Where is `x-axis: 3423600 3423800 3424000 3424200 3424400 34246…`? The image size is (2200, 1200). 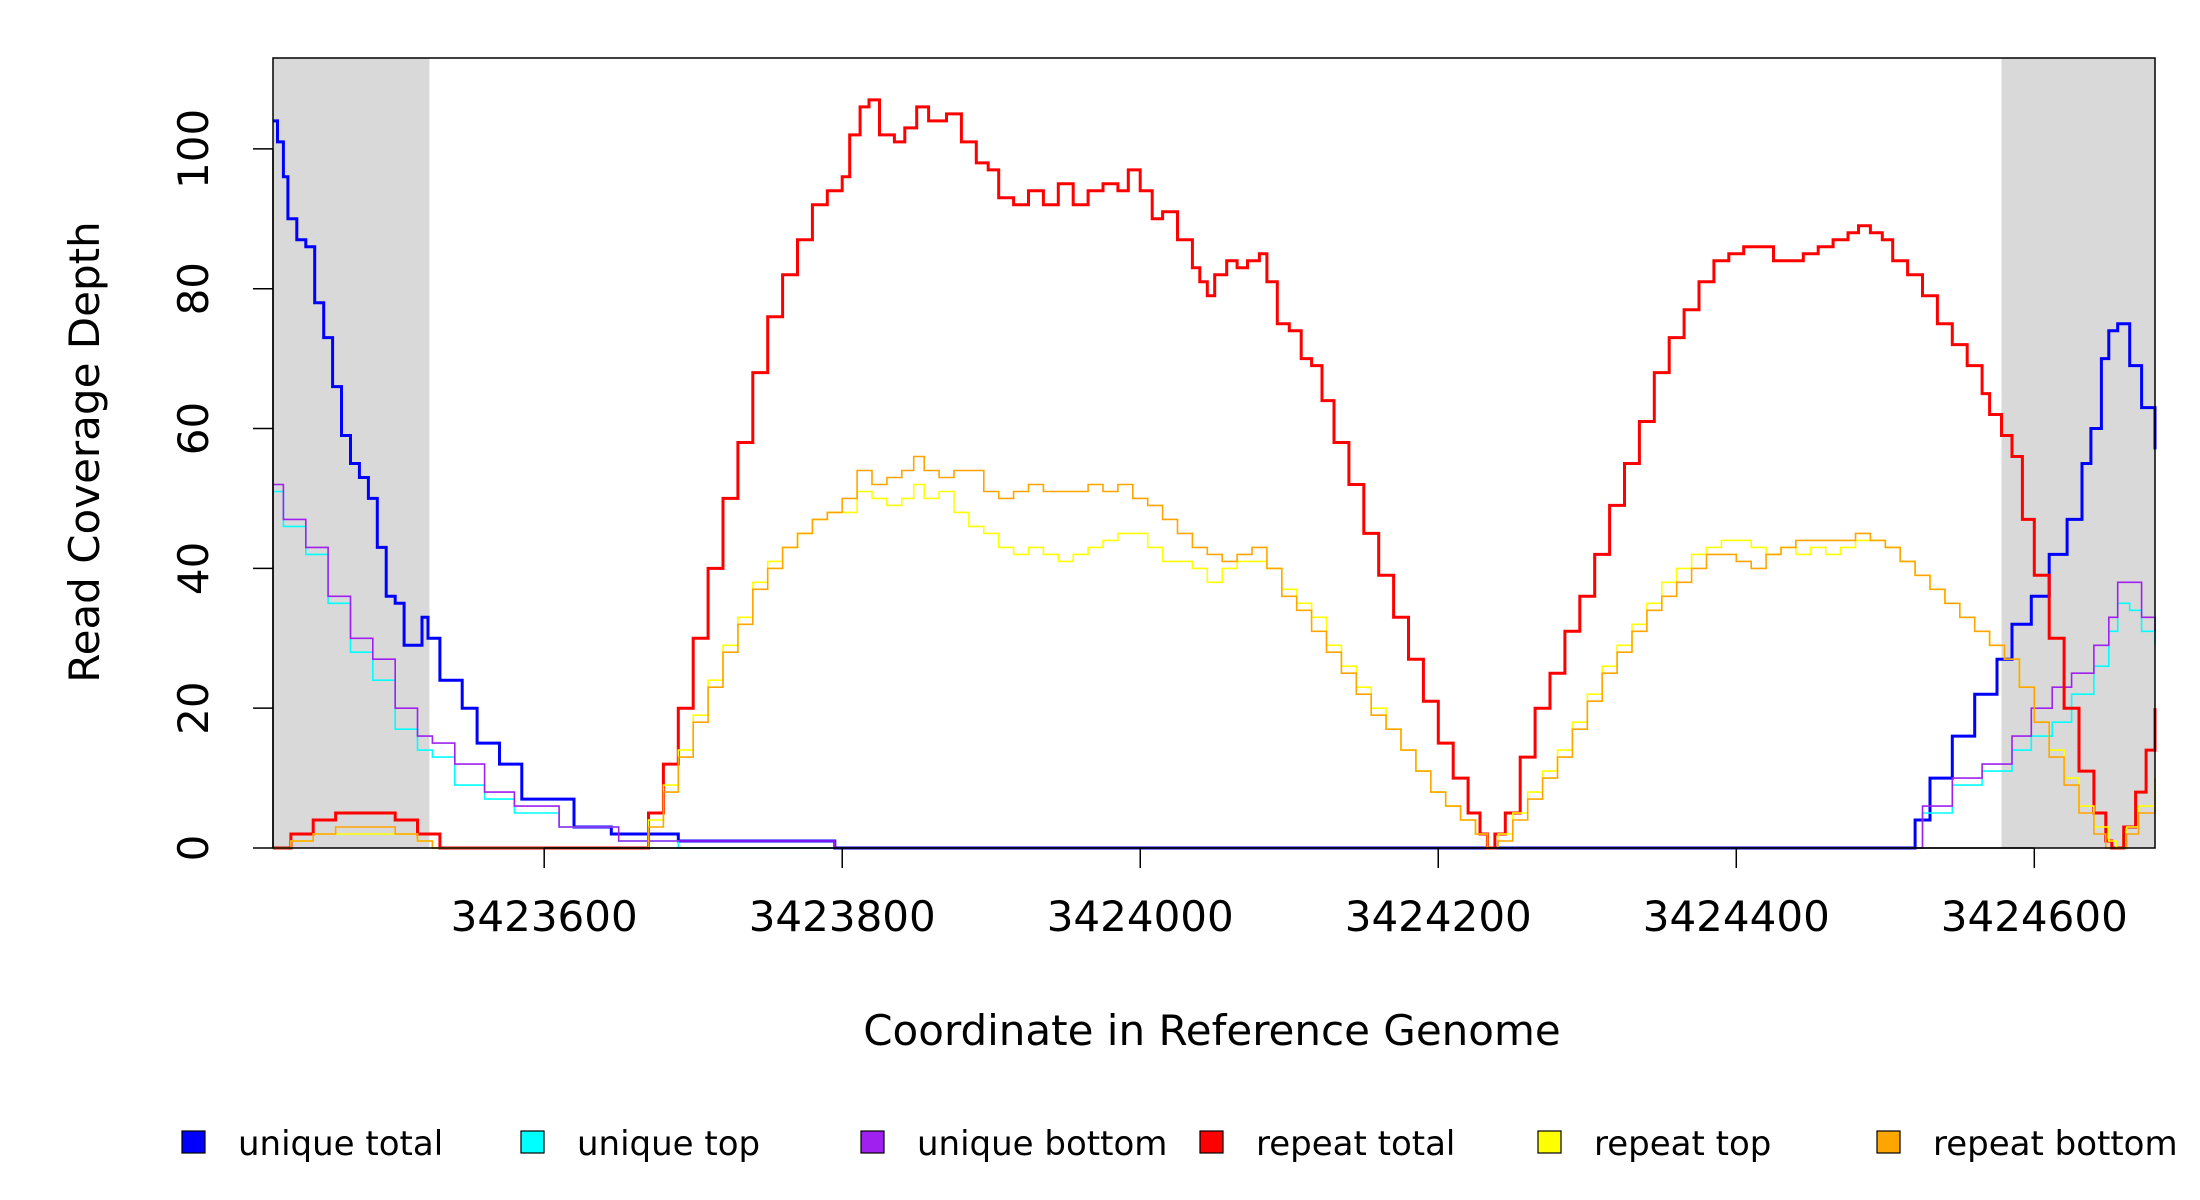 x-axis: 3423600 3423800 3424000 3424200 3424400 34246… is located at coordinates (1289, 894).